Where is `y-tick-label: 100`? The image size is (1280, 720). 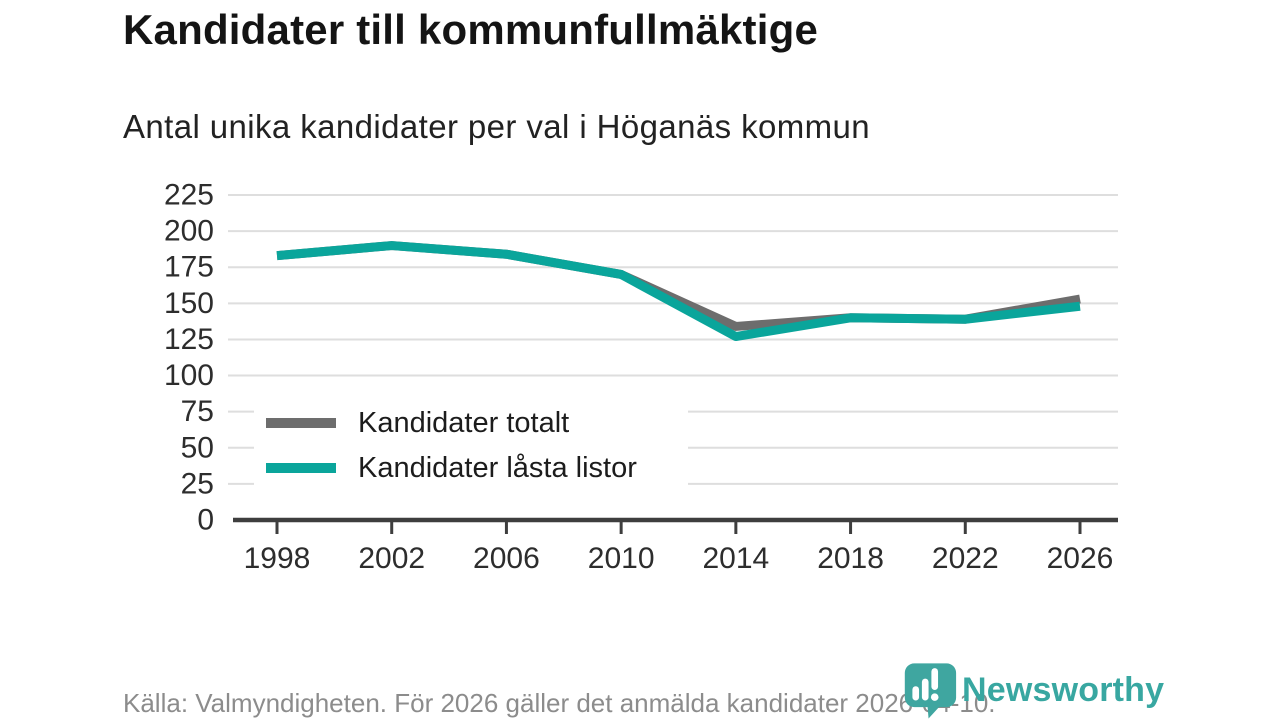 y-tick-label: 100 is located at coordinates (189, 375).